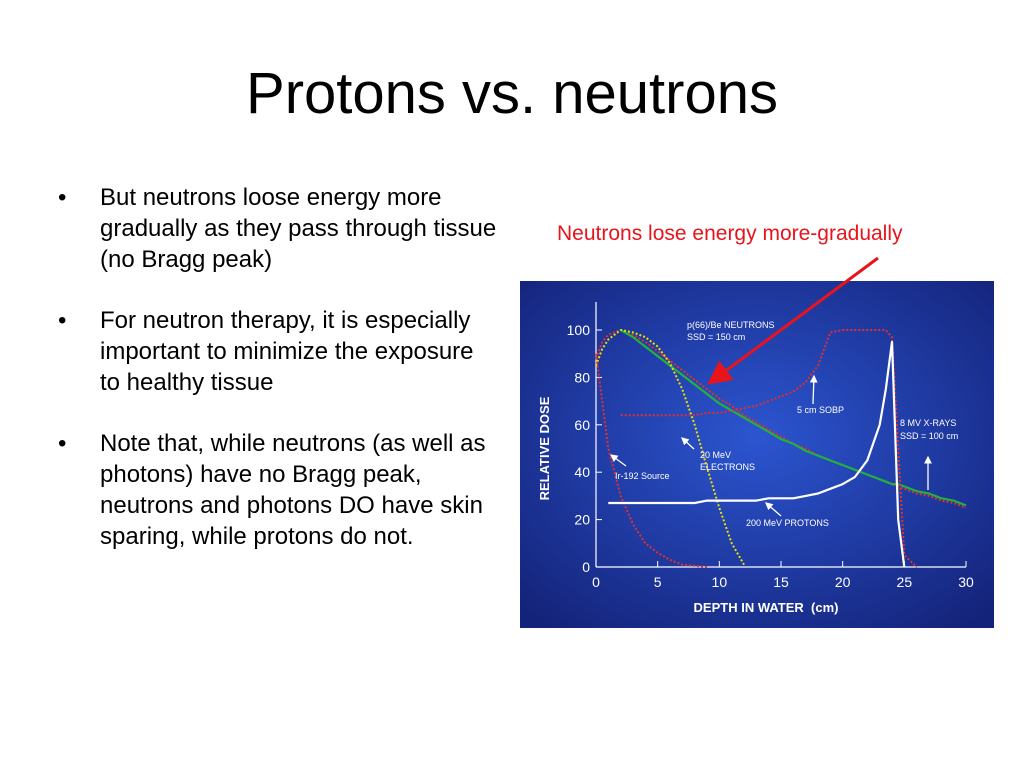 The height and width of the screenshot is (768, 1024). Describe the element at coordinates (582, 377) in the screenshot. I see `y-tick-label: 80` at that location.